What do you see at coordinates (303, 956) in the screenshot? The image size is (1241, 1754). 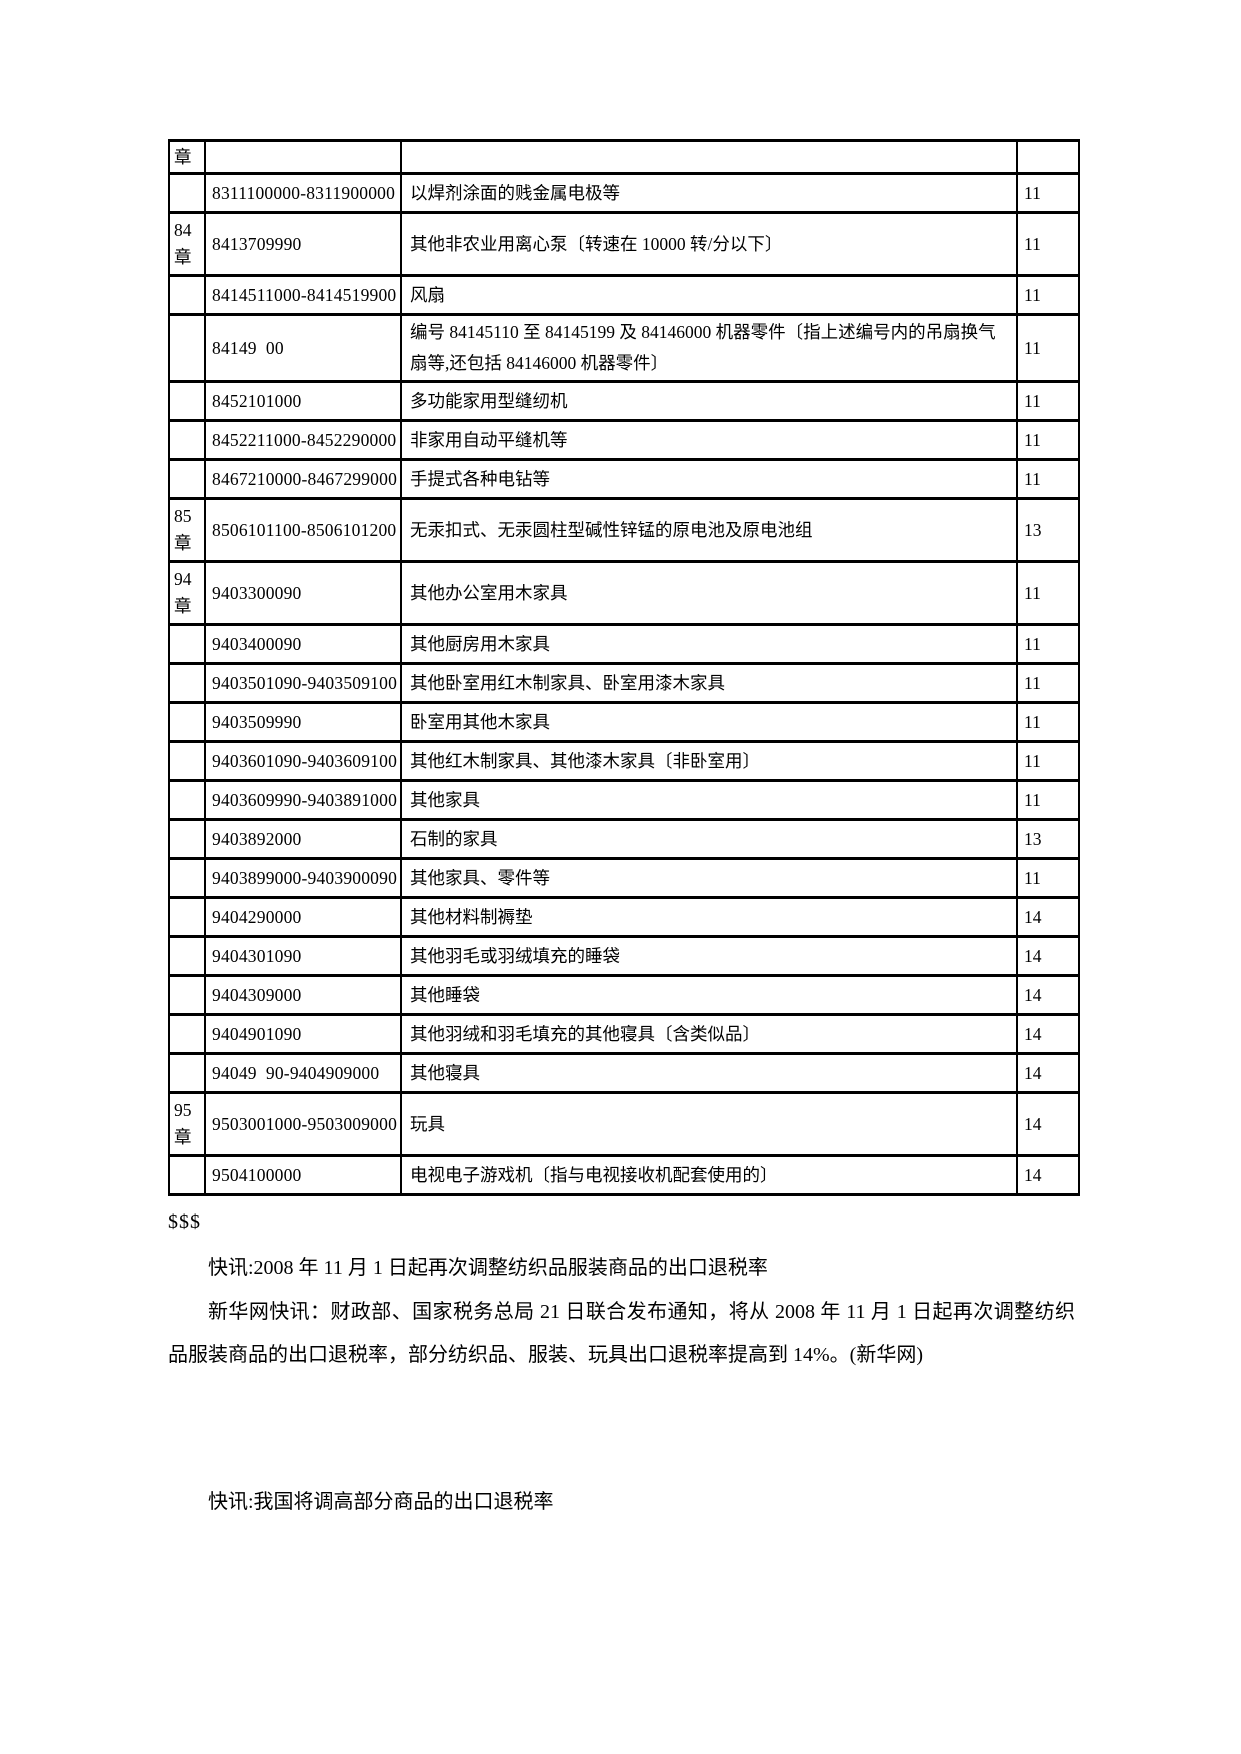 I see `hs-code-cell: 9404301090` at bounding box center [303, 956].